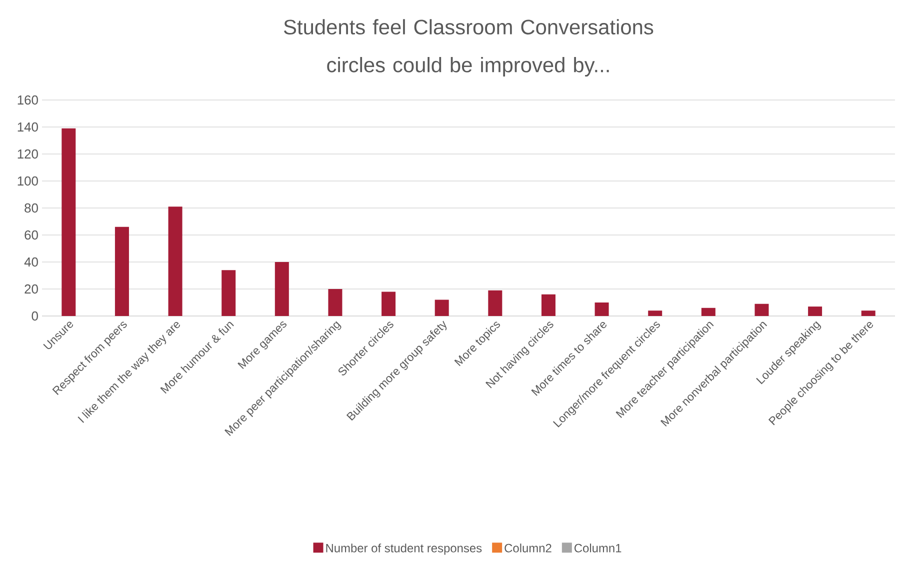 This screenshot has height=569, width=904. I want to click on legend-label: Number of student responses, so click(404, 549).